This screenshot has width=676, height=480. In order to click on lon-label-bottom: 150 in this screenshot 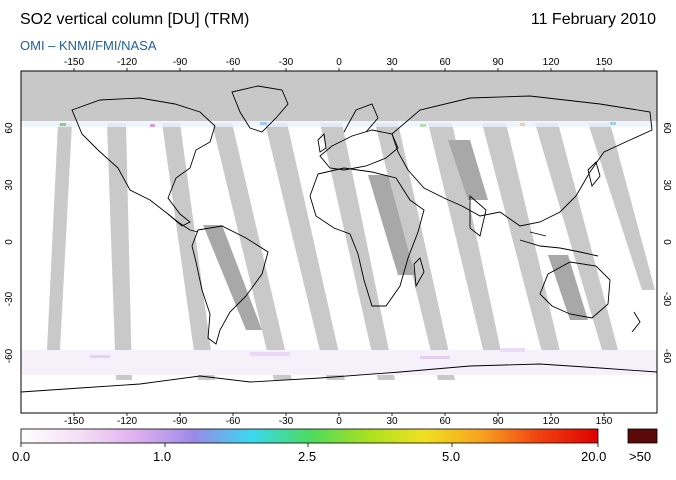, I will do `click(604, 421)`.